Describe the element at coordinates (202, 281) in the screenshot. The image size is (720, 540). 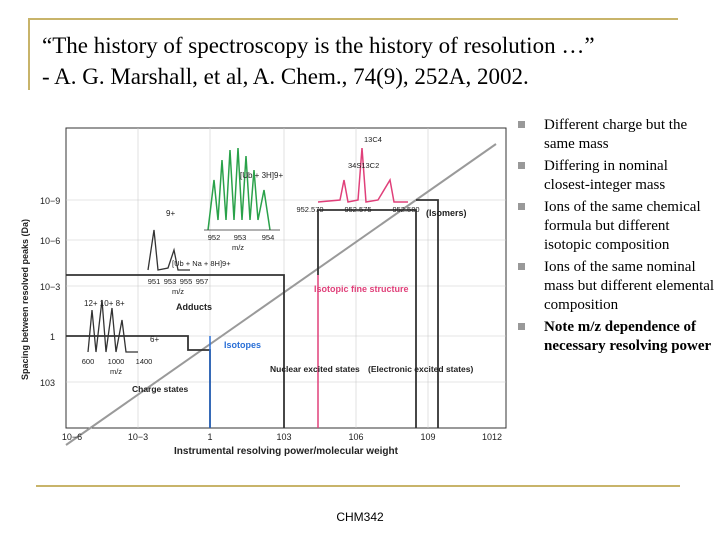
I see `svg-text: 957` at that location.